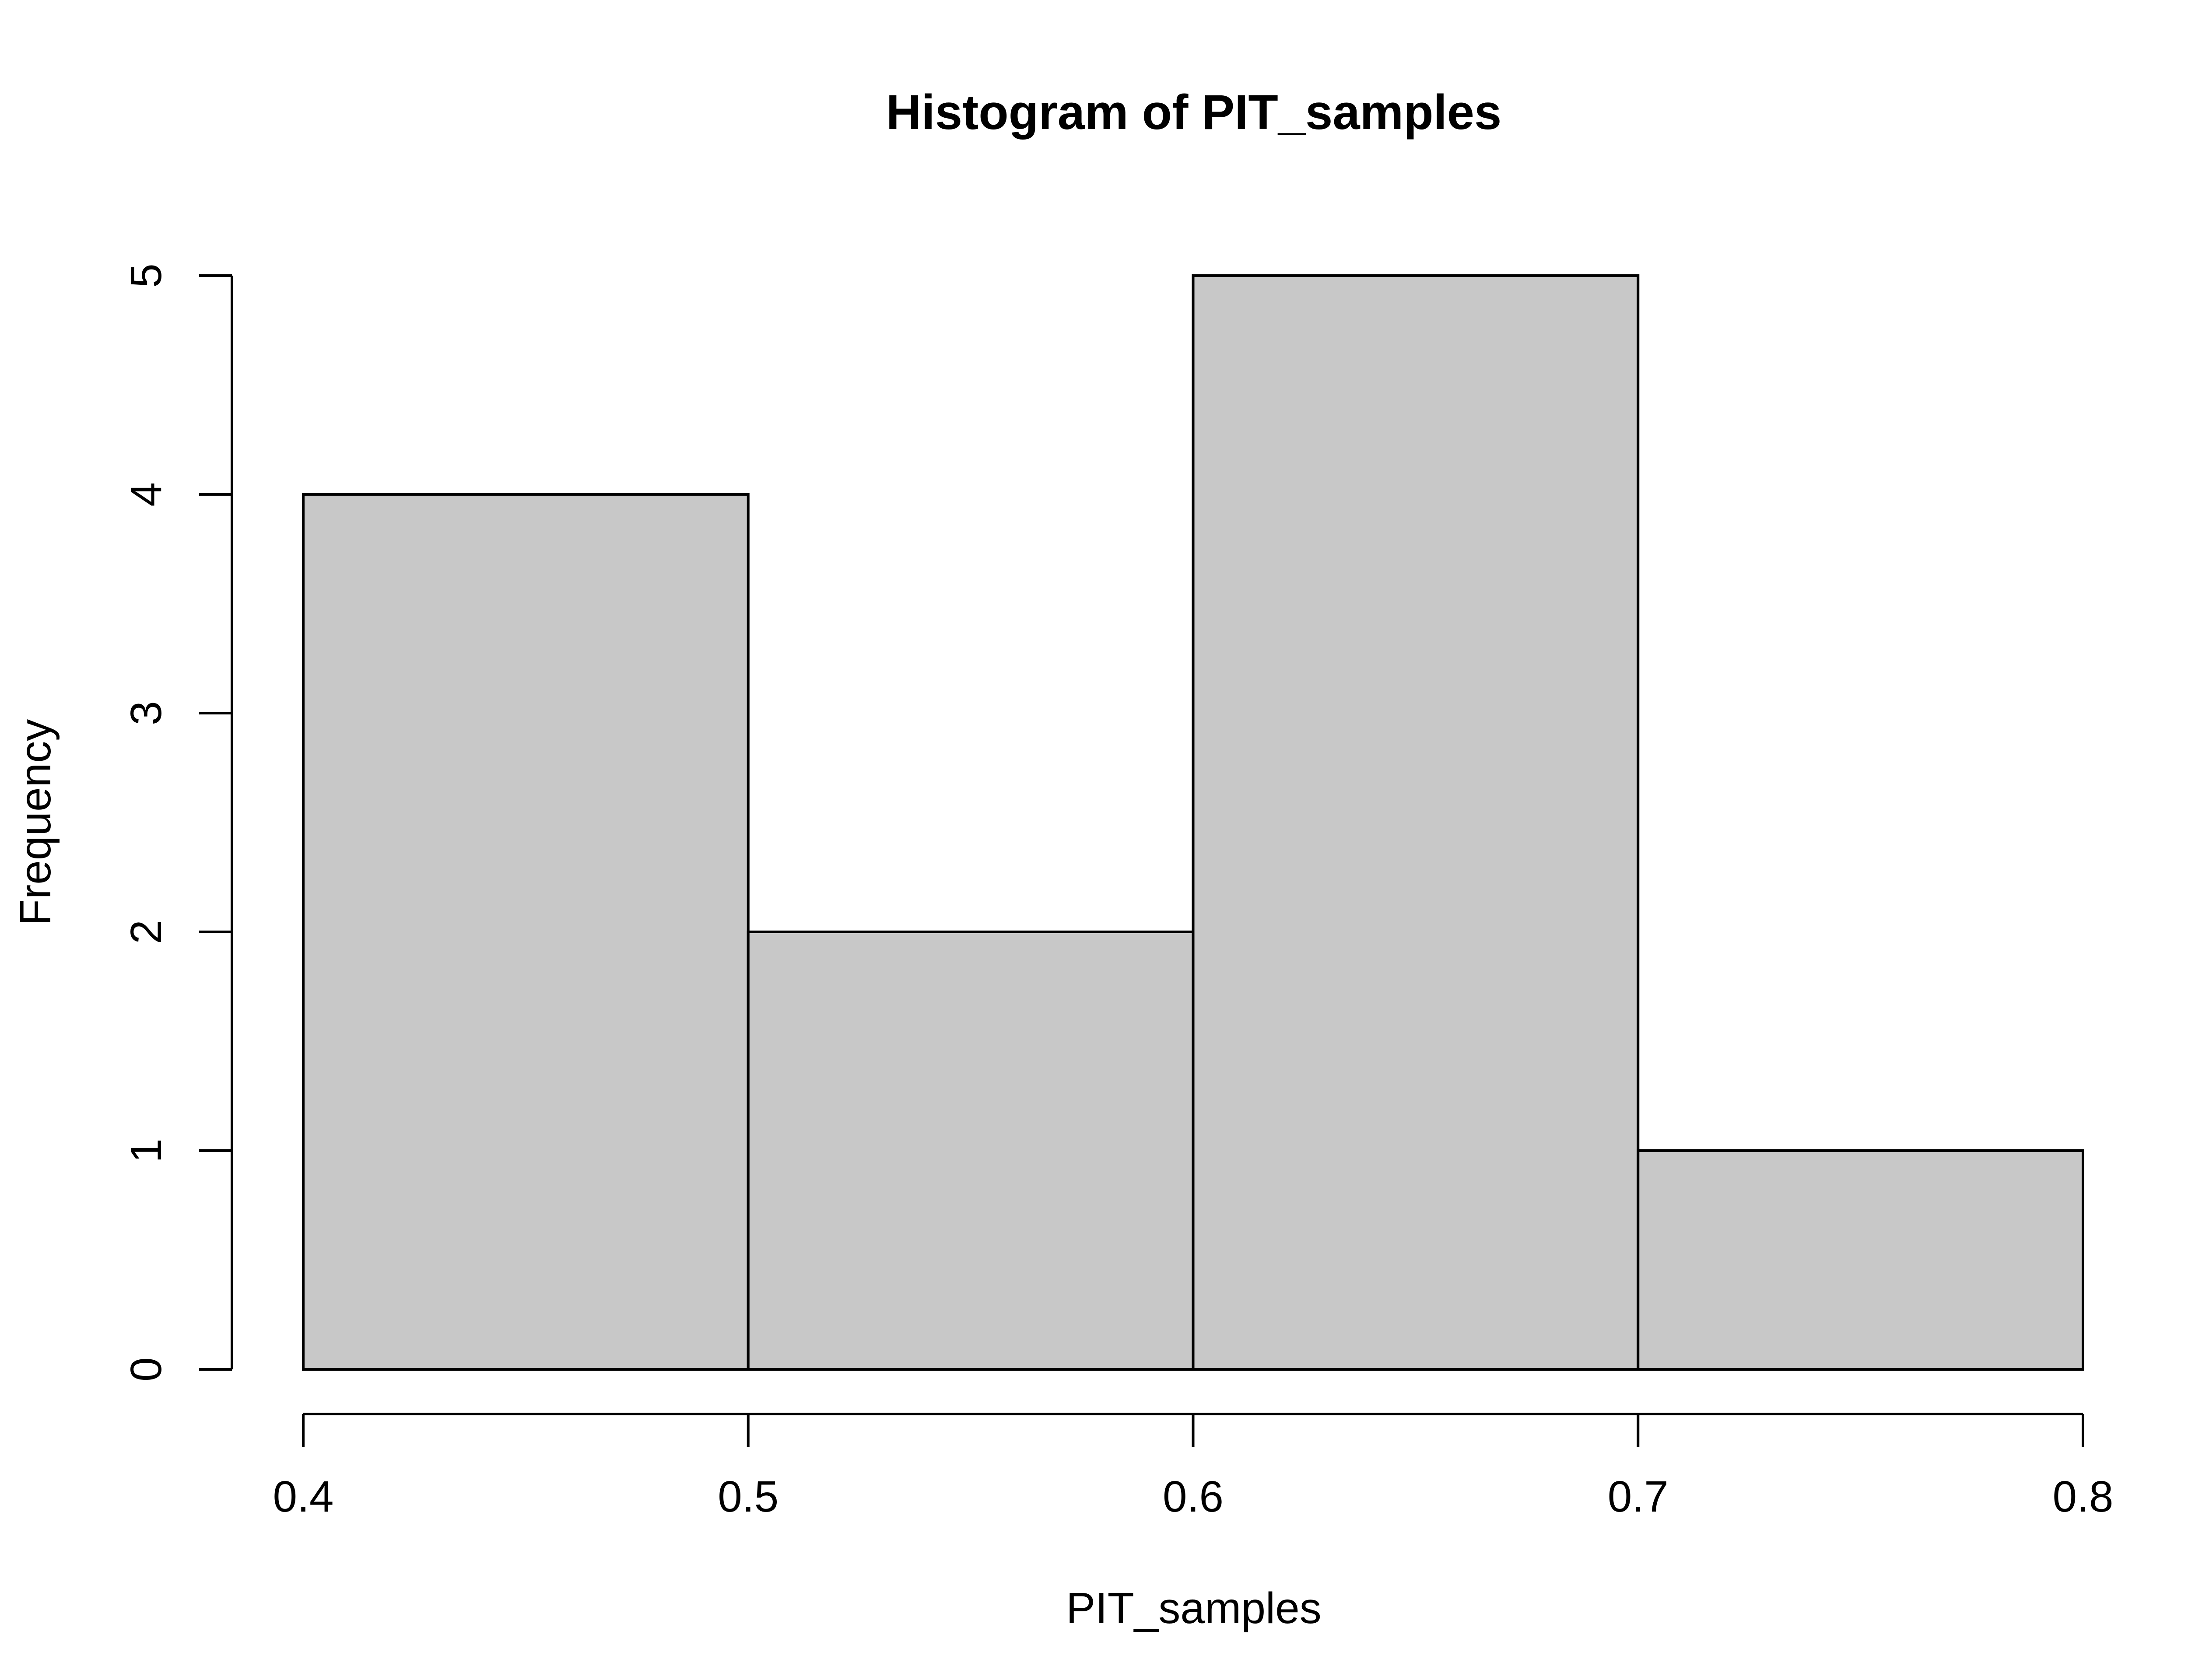 This screenshot has width=2188, height=1680. I want to click on y-tick-label: 2, so click(147, 932).